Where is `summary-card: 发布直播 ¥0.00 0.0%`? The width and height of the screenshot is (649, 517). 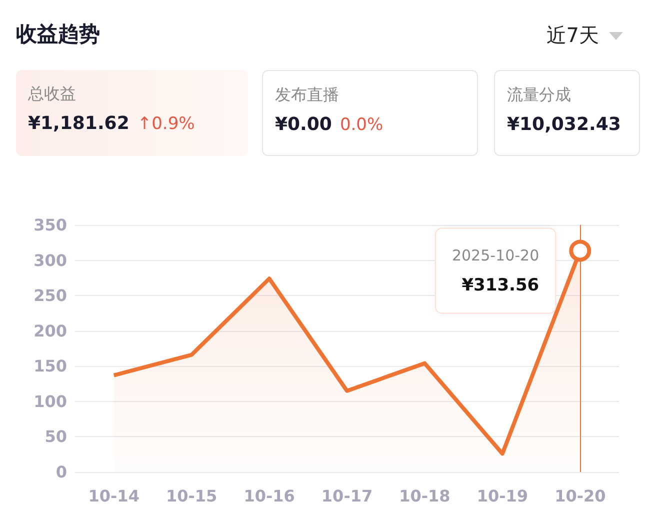
summary-card: 发布直播 ¥0.00 0.0% is located at coordinates (370, 113).